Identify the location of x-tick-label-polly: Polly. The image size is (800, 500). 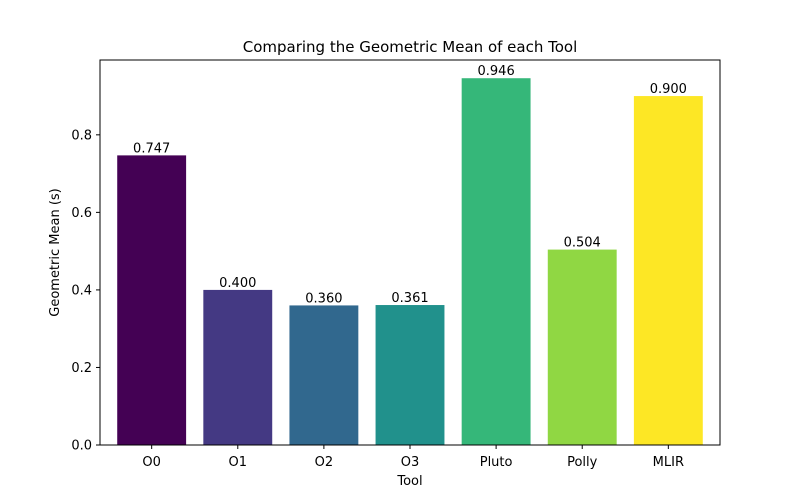
(582, 462).